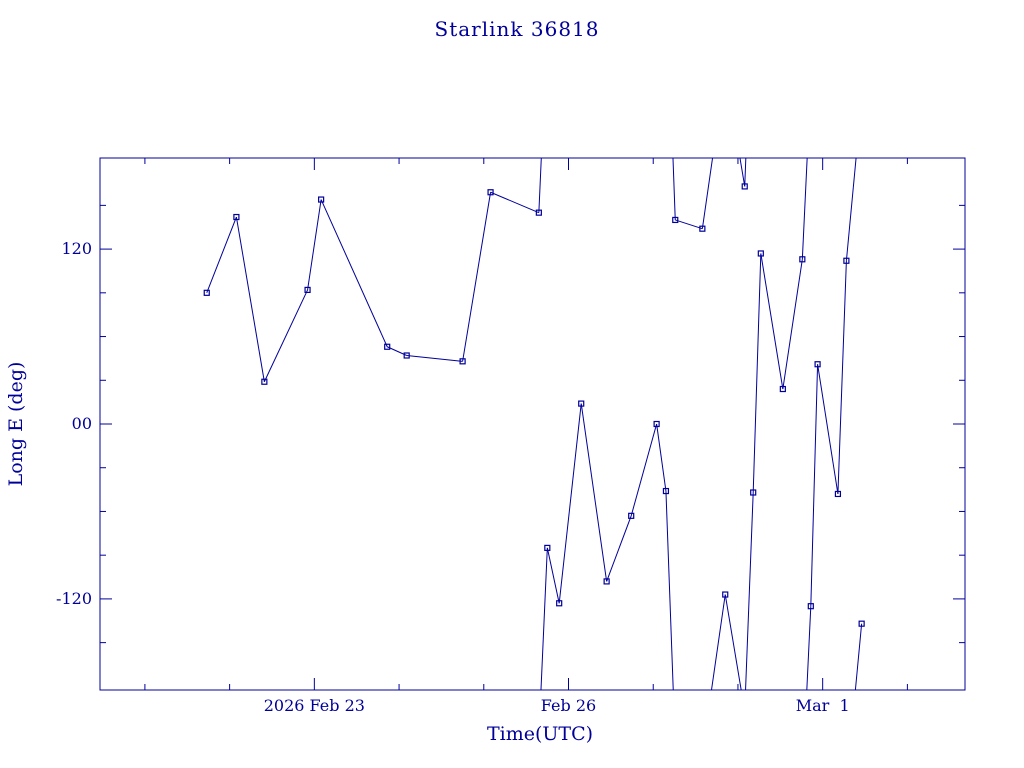 This screenshot has height=768, width=1024. I want to click on chart-title: Starlink 36818, so click(517, 29).